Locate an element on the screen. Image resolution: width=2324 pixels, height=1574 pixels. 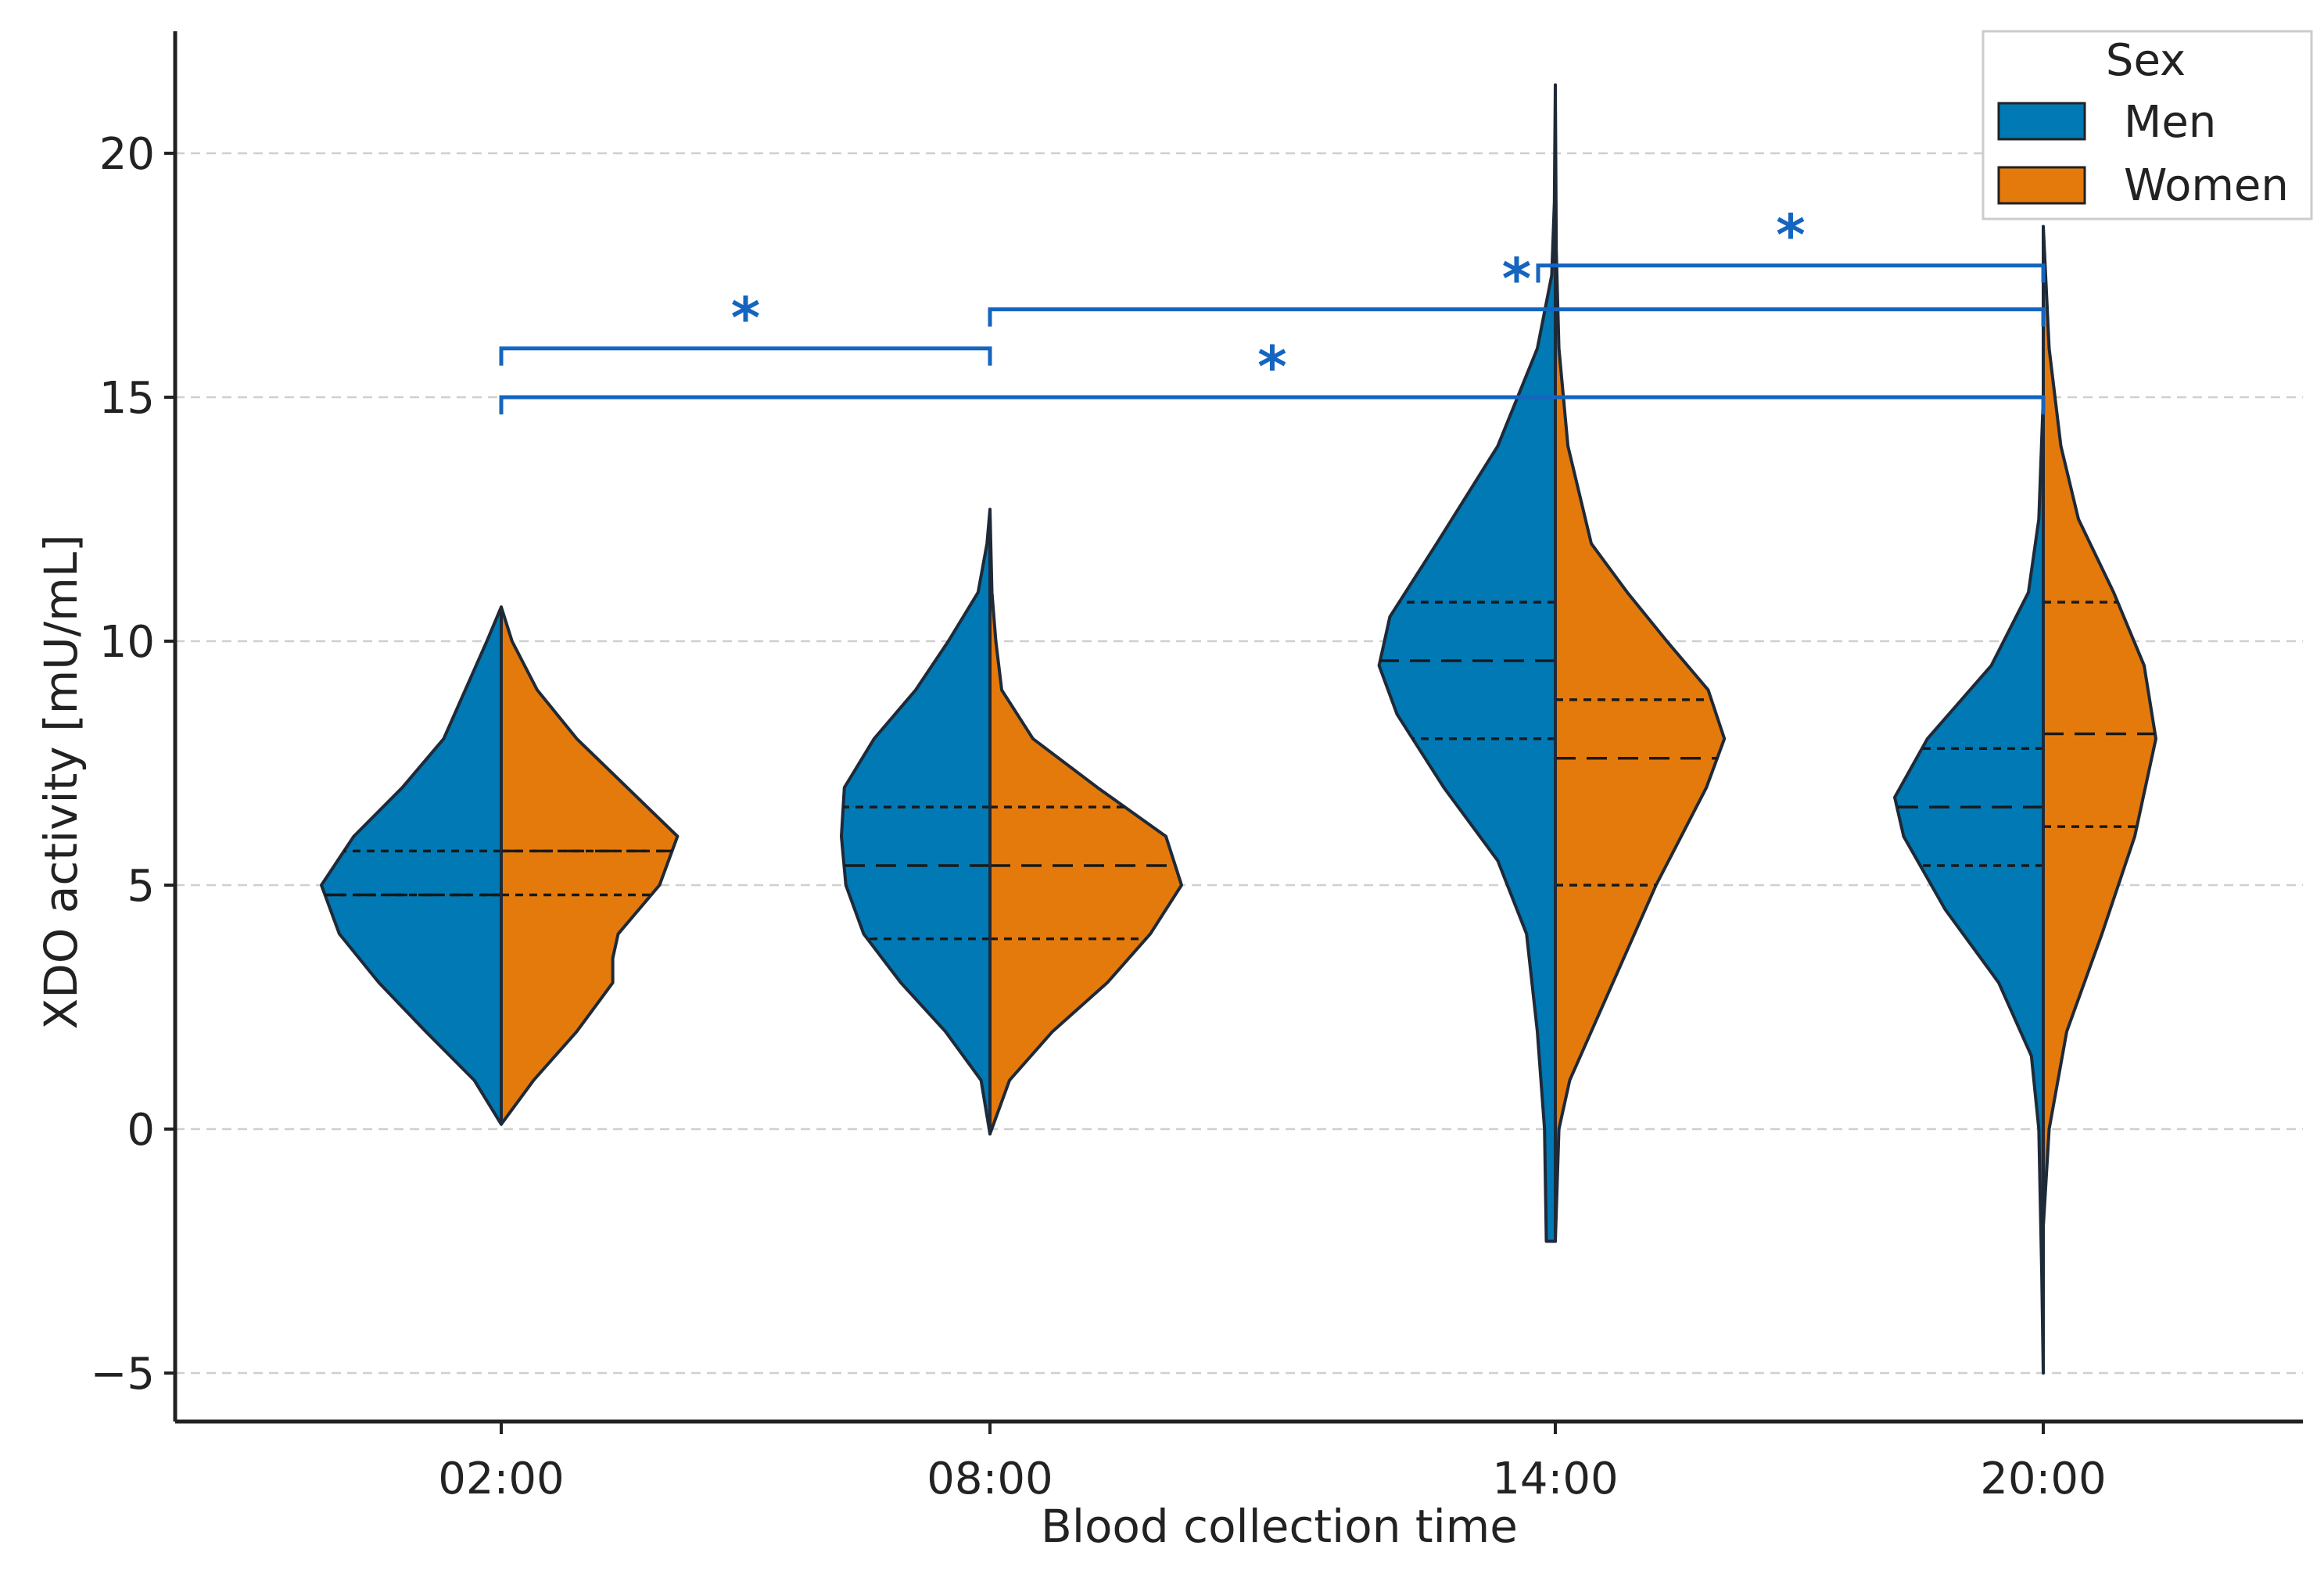
y-tick-label: 5 is located at coordinates (141, 886).